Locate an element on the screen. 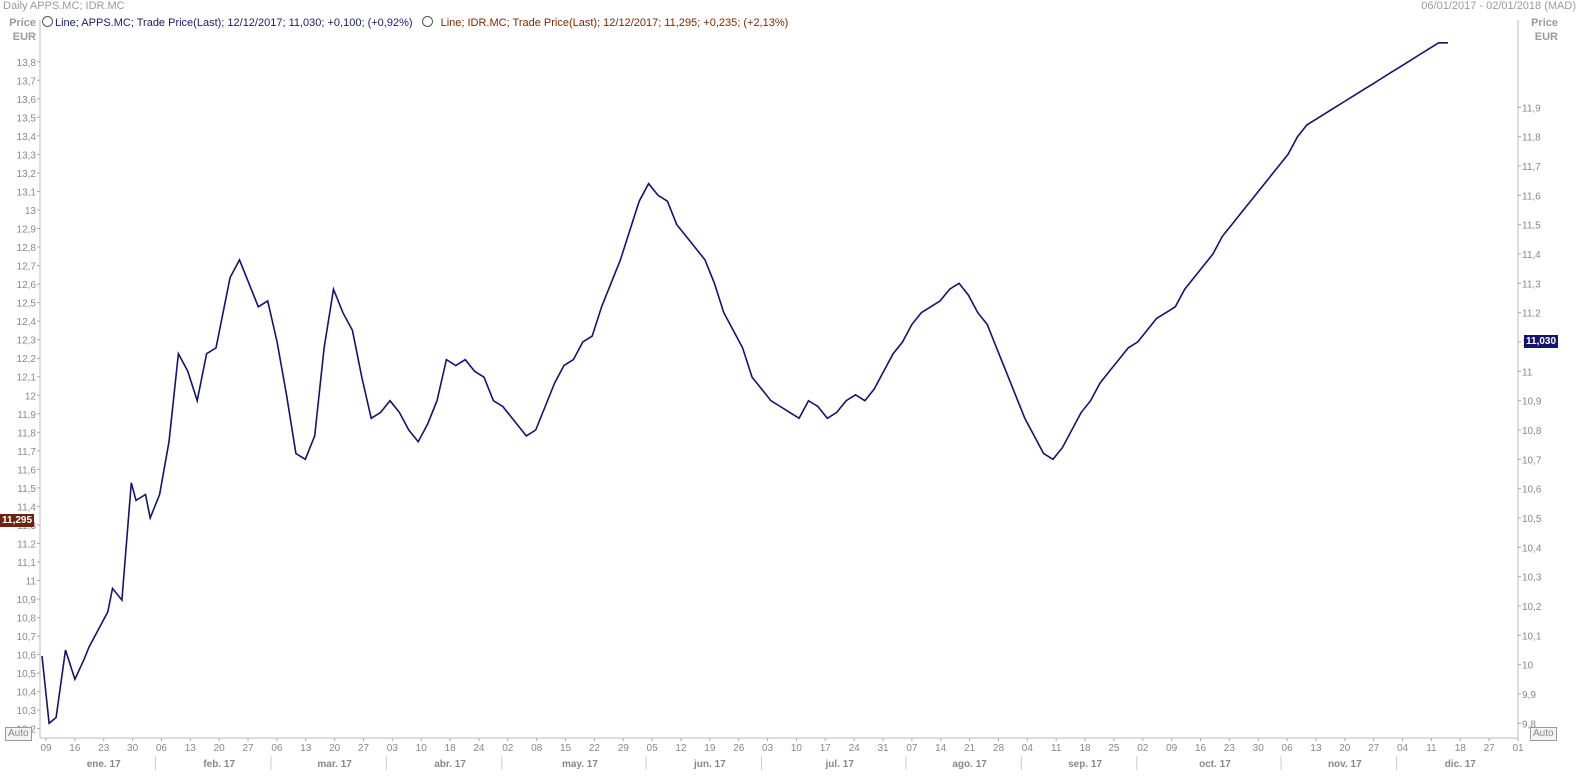  month-label: abr. 17 is located at coordinates (450, 764).